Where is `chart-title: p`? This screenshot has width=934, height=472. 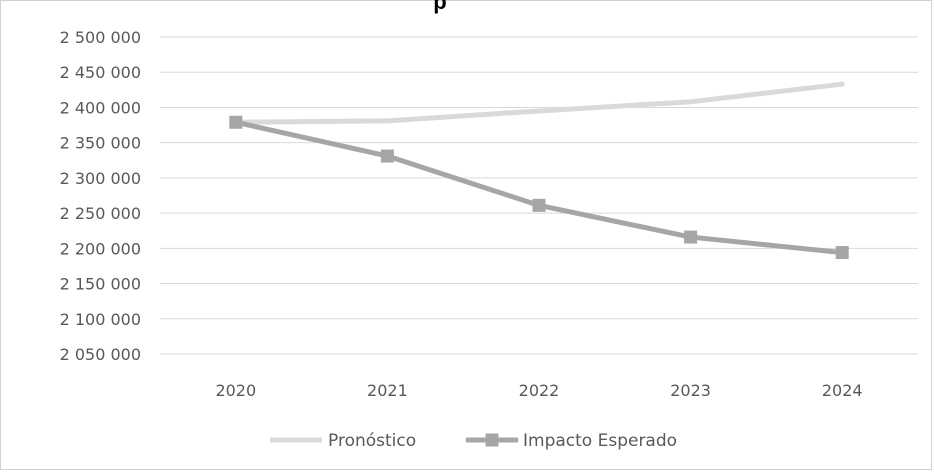 chart-title: p is located at coordinates (439, 7).